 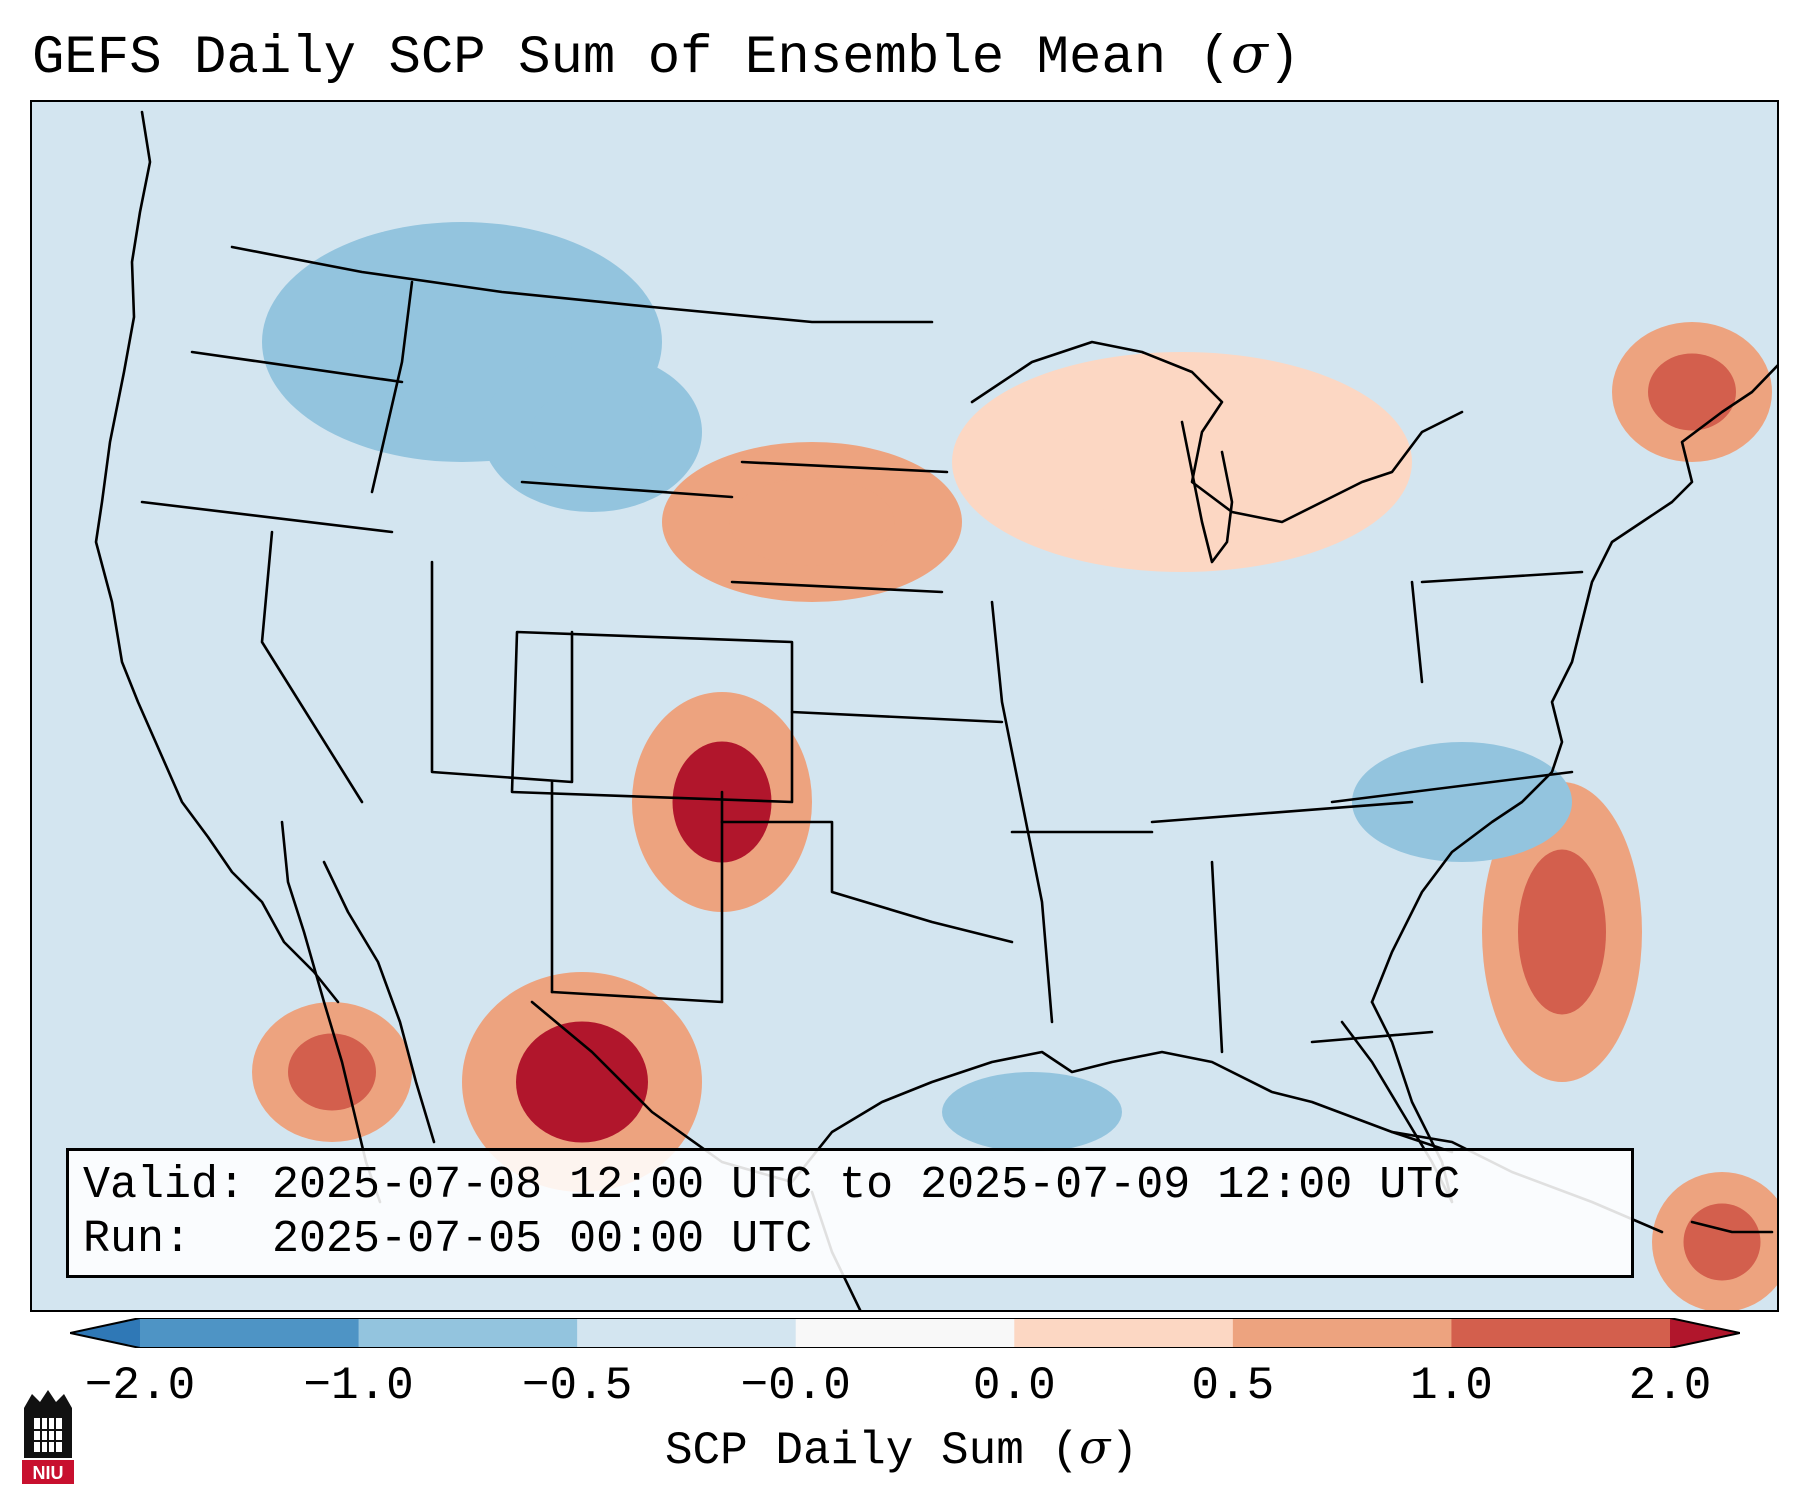 I want to click on state-line-ut, so click(x=502, y=672).